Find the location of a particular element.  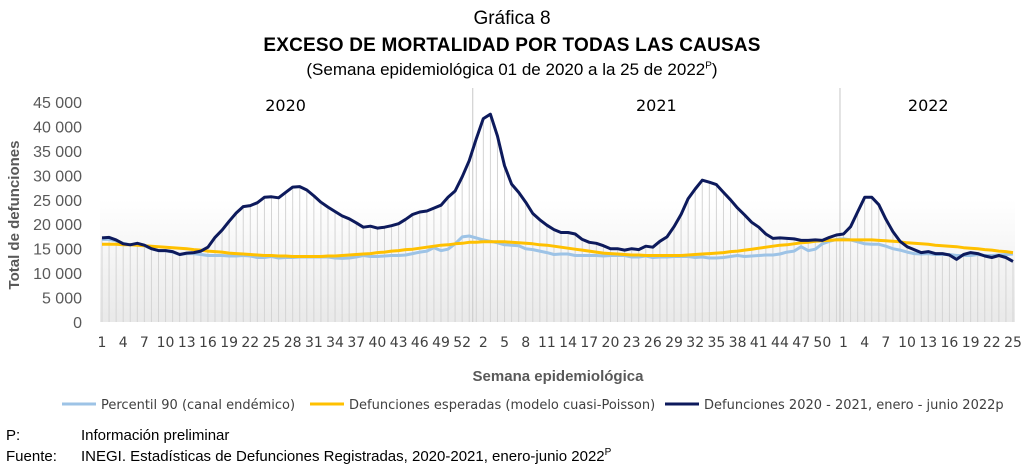

footnote-key: P: is located at coordinates (13, 435).